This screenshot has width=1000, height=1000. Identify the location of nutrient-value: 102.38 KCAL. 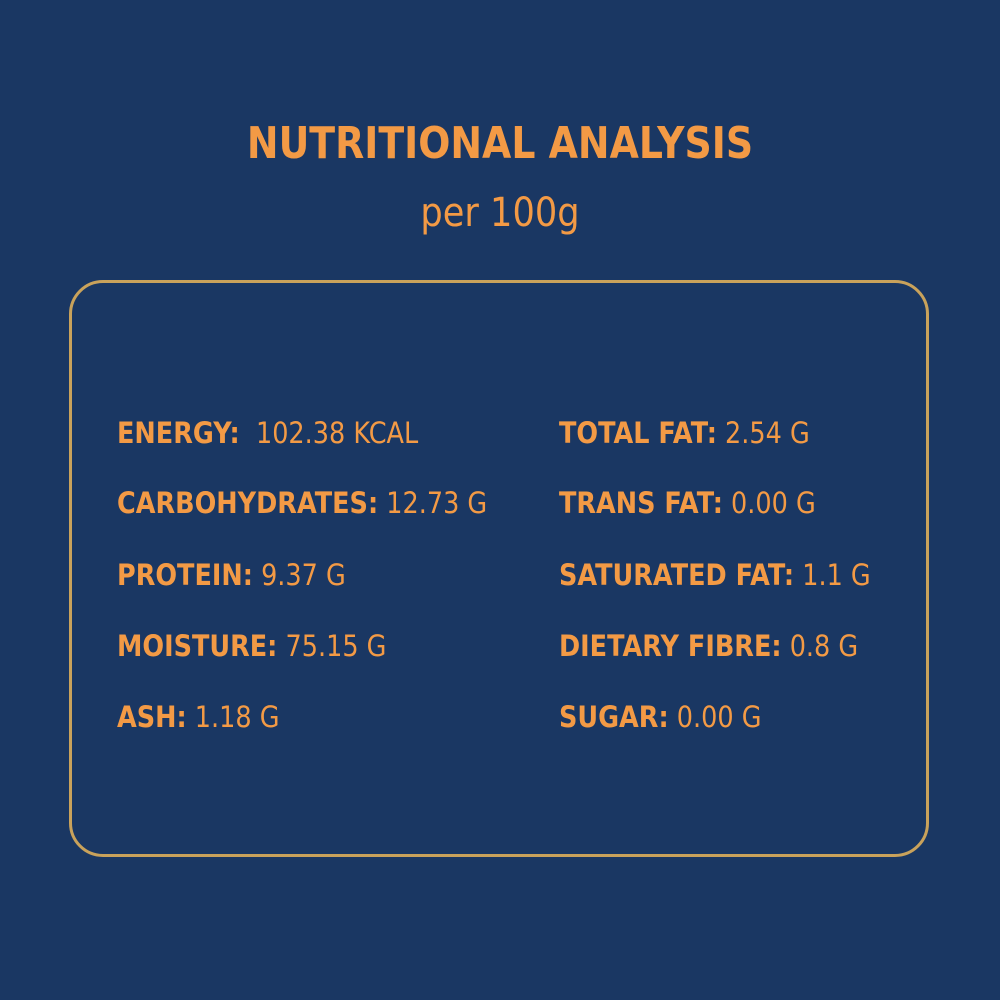
(337, 433).